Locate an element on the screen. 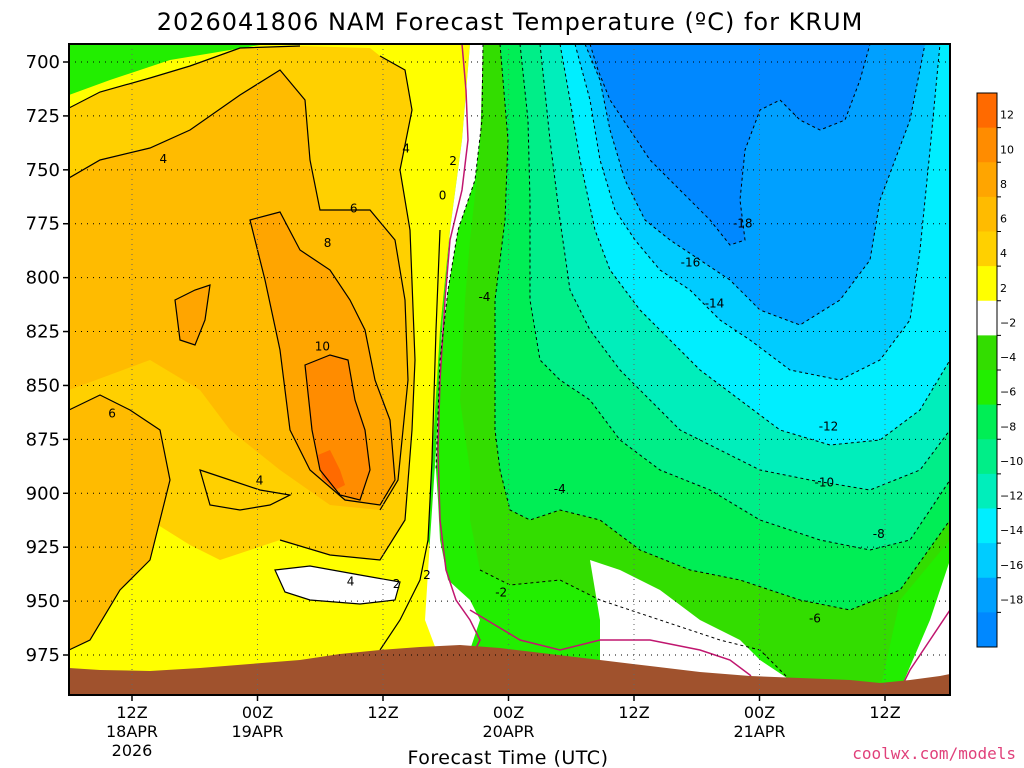  colorbar-label: −16 is located at coordinates (1011, 565).